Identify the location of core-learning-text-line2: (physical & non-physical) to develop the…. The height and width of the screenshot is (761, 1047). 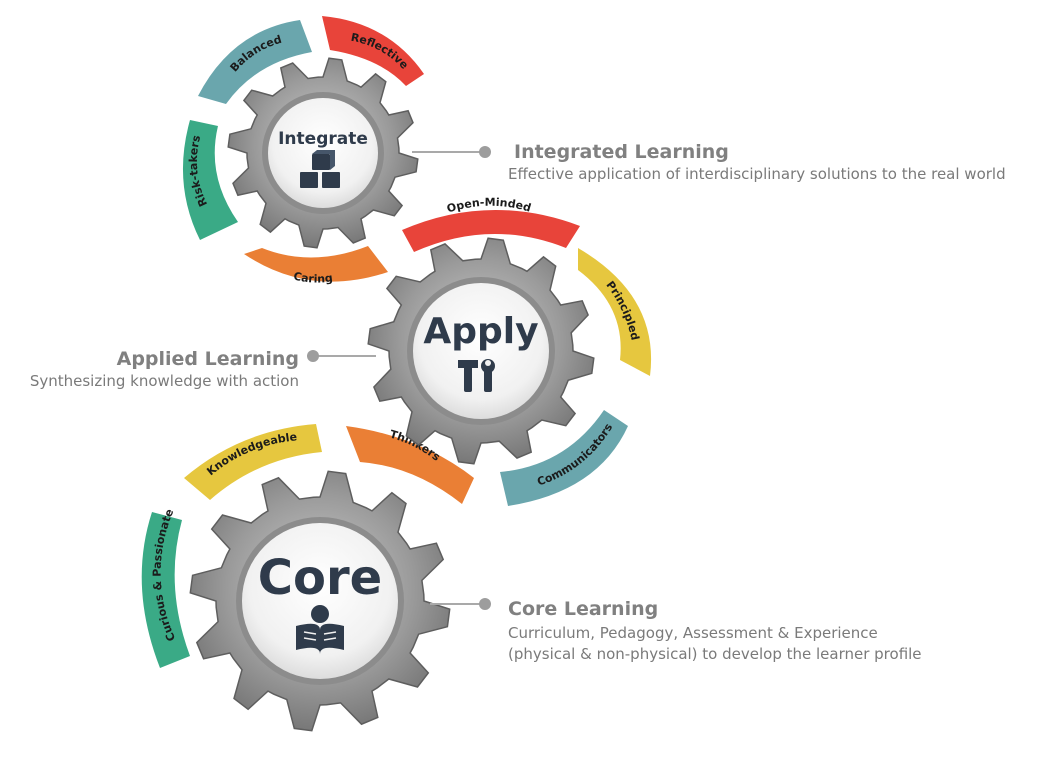
(715, 654).